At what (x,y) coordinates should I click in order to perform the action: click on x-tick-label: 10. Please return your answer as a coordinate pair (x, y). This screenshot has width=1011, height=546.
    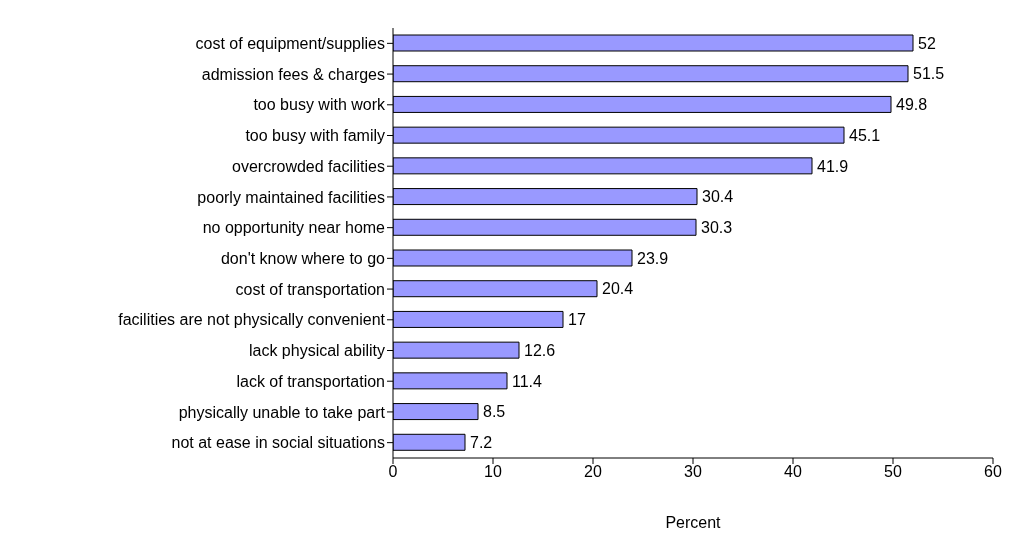
    Looking at the image, I should click on (493, 472).